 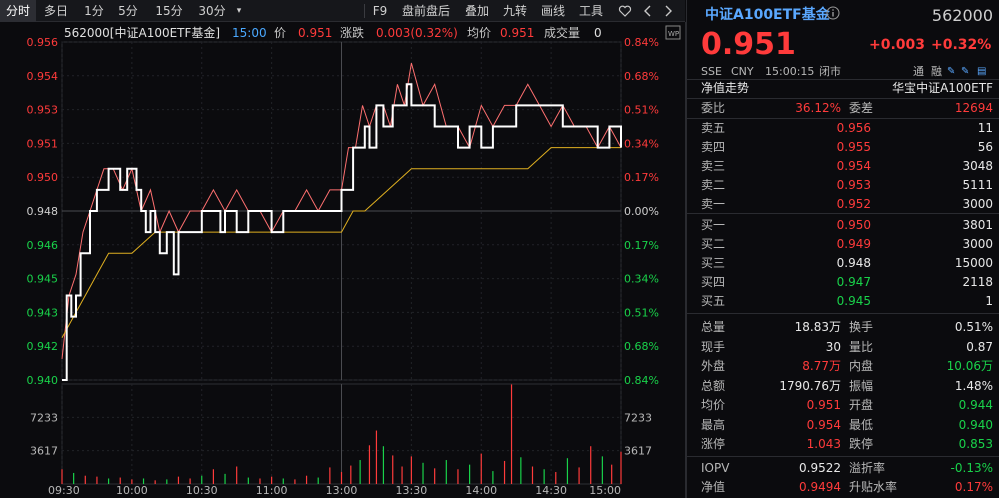 What do you see at coordinates (169, 11) in the screenshot?
I see `tab-15min: 15分` at bounding box center [169, 11].